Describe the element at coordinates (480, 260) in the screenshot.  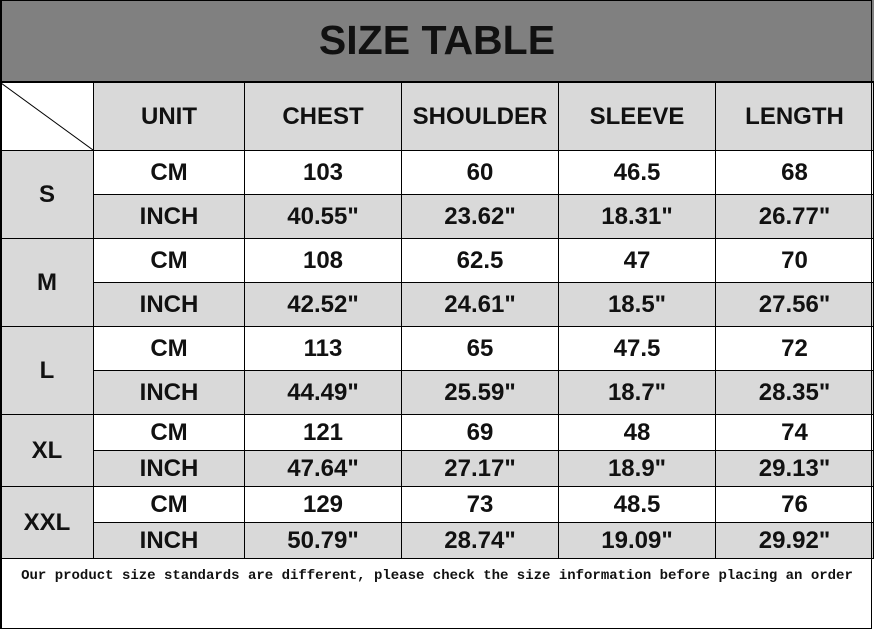
I see `value-cell: 62.5` at that location.